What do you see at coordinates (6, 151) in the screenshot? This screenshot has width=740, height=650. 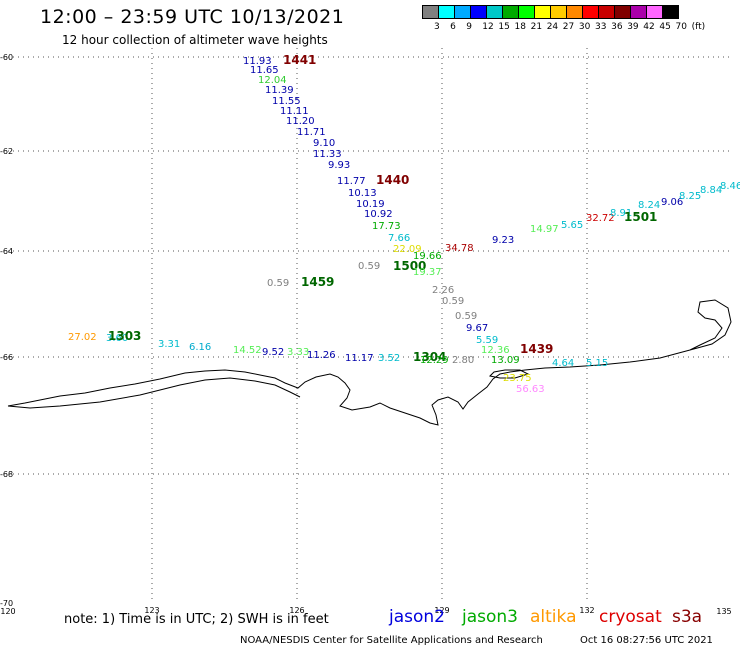 I see `latitude-label: -62` at bounding box center [6, 151].